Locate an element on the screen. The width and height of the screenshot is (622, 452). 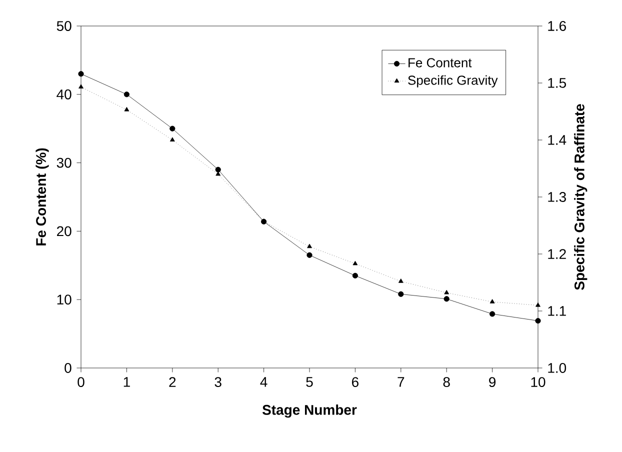
x-tick-label: 1 is located at coordinates (127, 382).